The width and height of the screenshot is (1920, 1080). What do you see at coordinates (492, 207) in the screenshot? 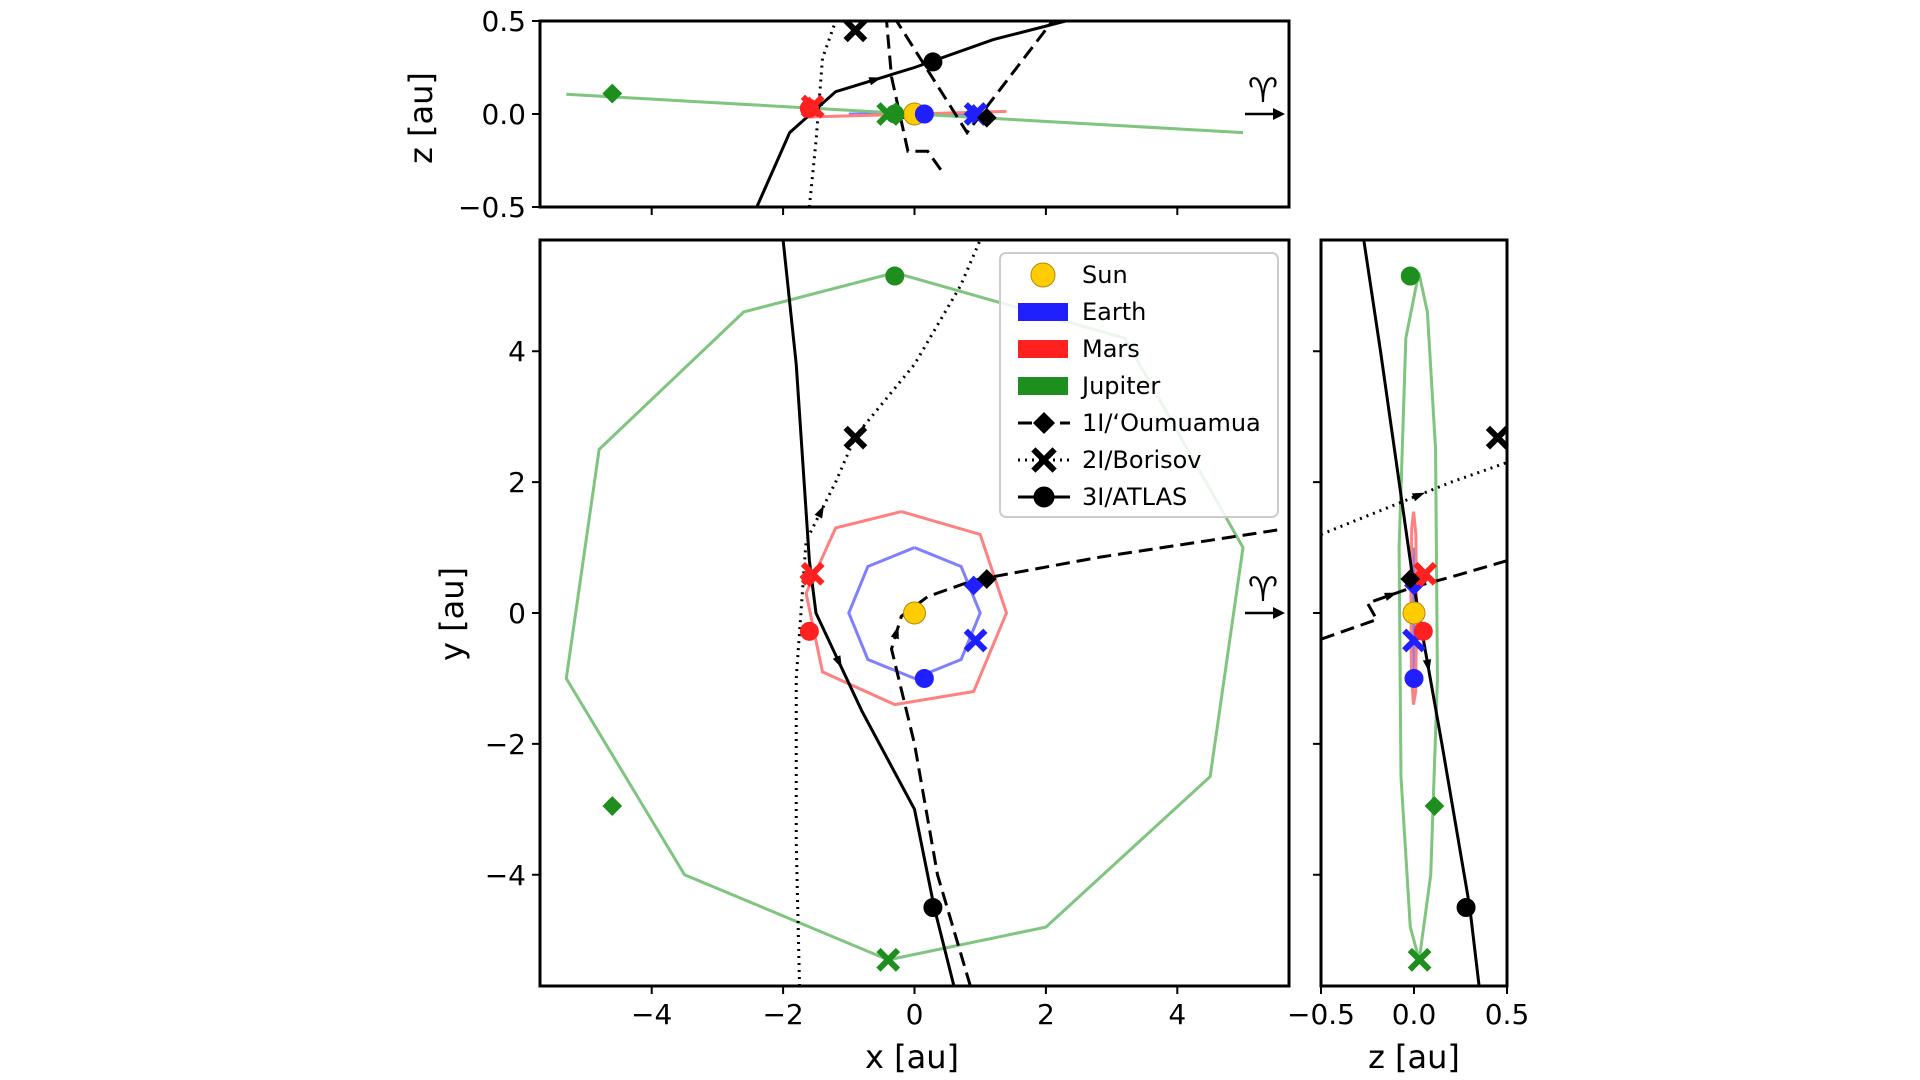
I see `panel-xz-ytick-label: −0.5` at bounding box center [492, 207].